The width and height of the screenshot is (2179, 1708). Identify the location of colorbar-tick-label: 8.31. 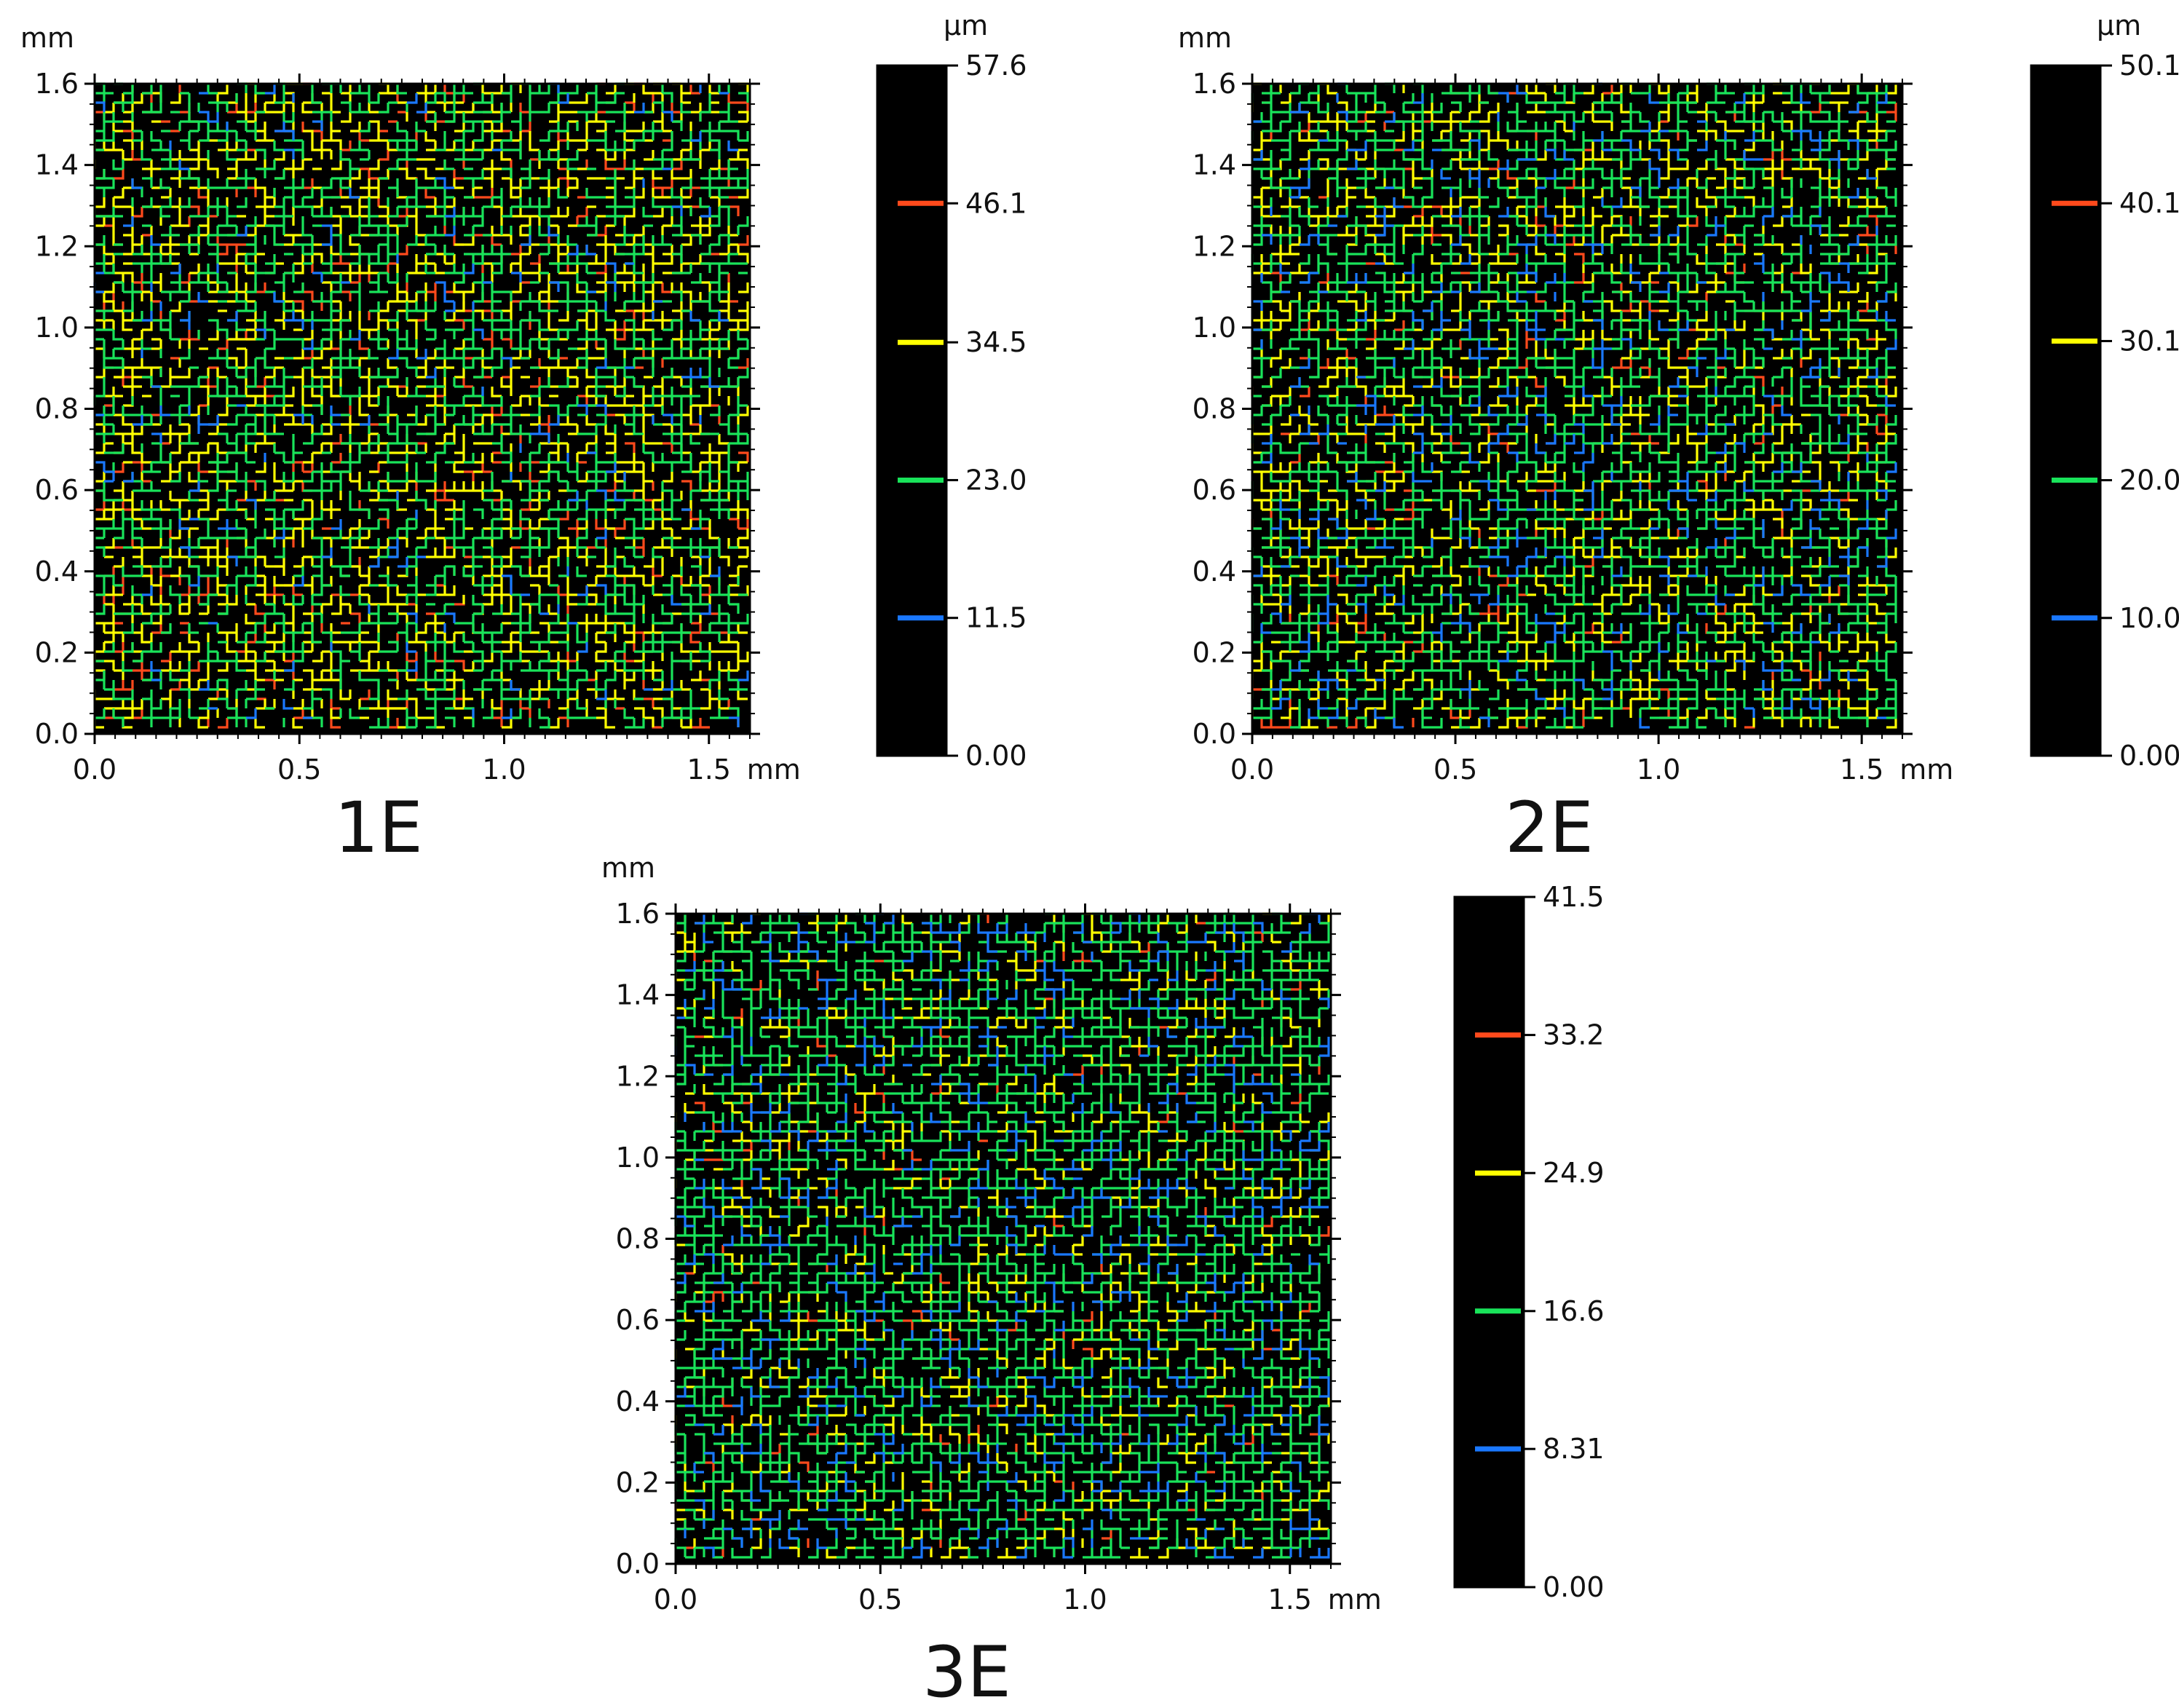
(1574, 1449).